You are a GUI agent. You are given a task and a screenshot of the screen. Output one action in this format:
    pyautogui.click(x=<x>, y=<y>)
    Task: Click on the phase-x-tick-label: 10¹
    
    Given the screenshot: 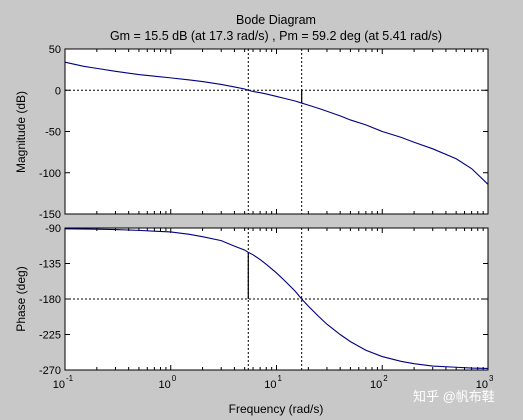 What is the action you would take?
    pyautogui.click(x=273, y=382)
    